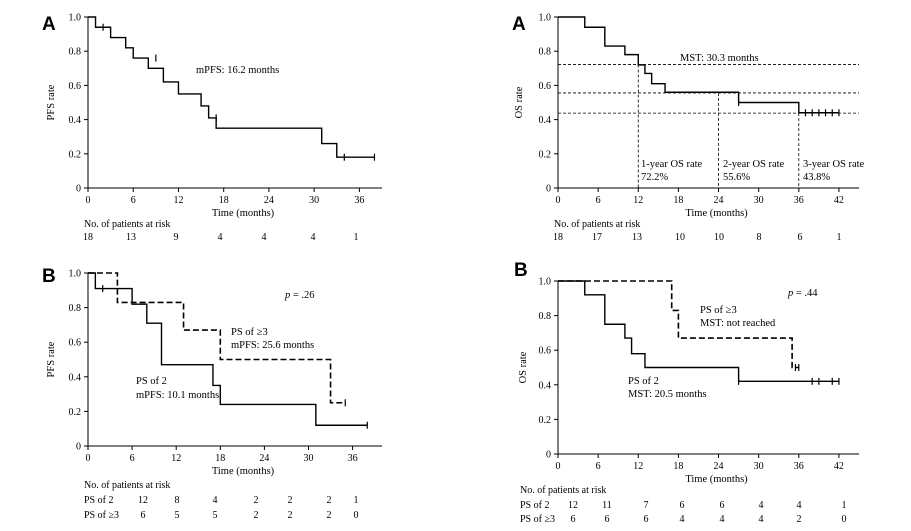  Describe the element at coordinates (719, 58) in the screenshot. I see `median-annotation: MST: 30.3 months` at that location.